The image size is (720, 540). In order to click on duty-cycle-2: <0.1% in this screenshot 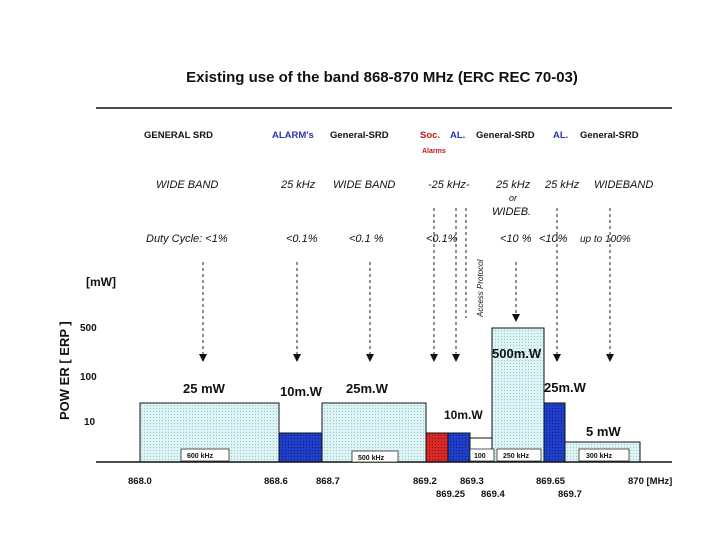, I will do `click(302, 239)`.